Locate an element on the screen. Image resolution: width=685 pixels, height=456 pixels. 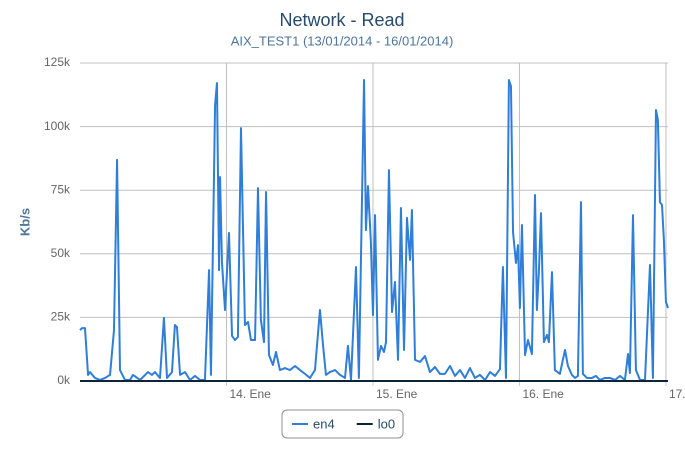
y-tick-label: 100k is located at coordinates (57, 126).